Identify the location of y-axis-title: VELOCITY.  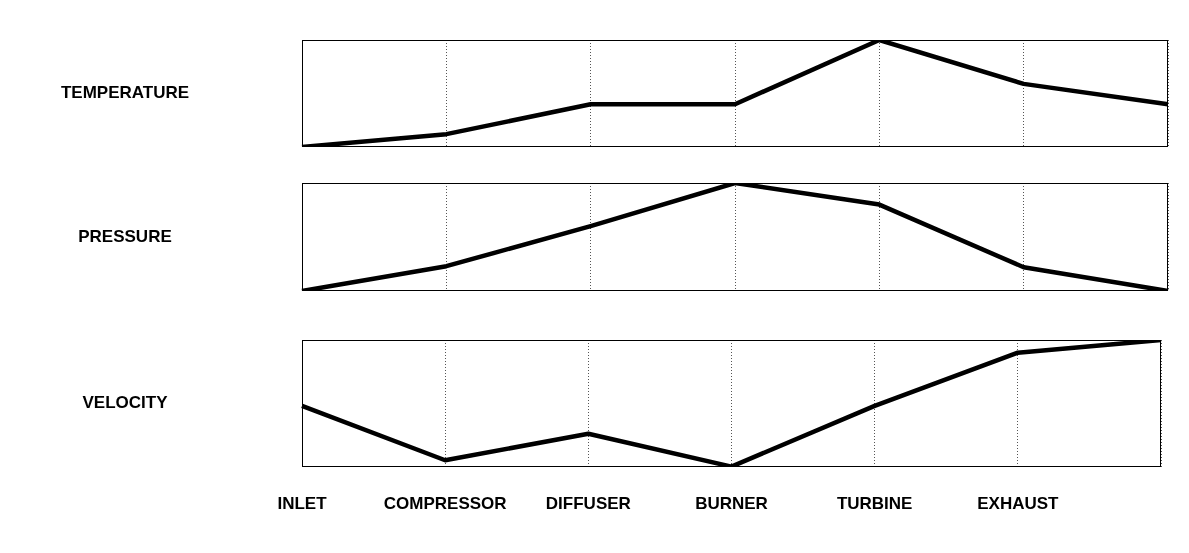
(125, 402).